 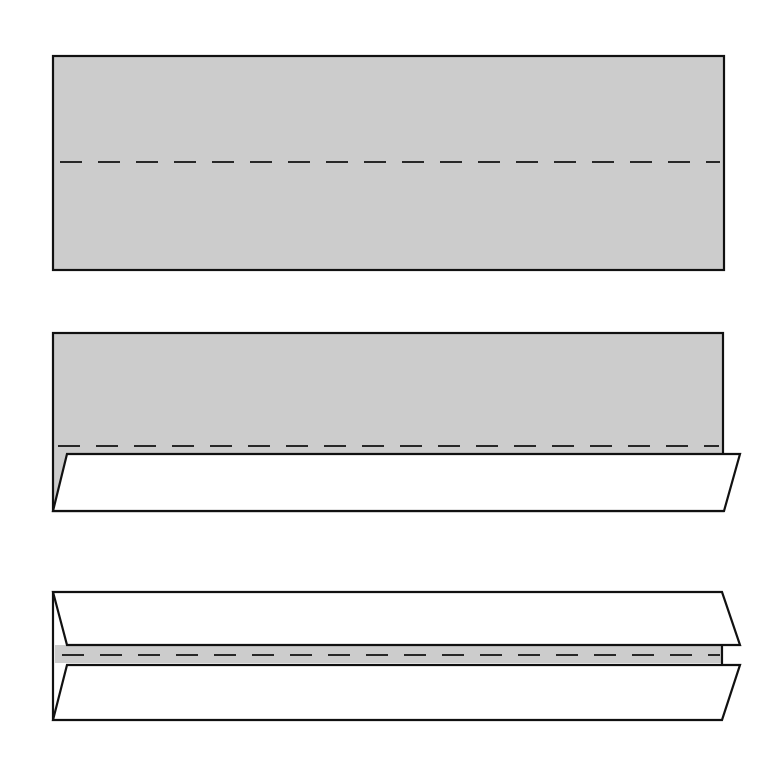 I want to click on white-folded-flap, so click(x=396, y=482).